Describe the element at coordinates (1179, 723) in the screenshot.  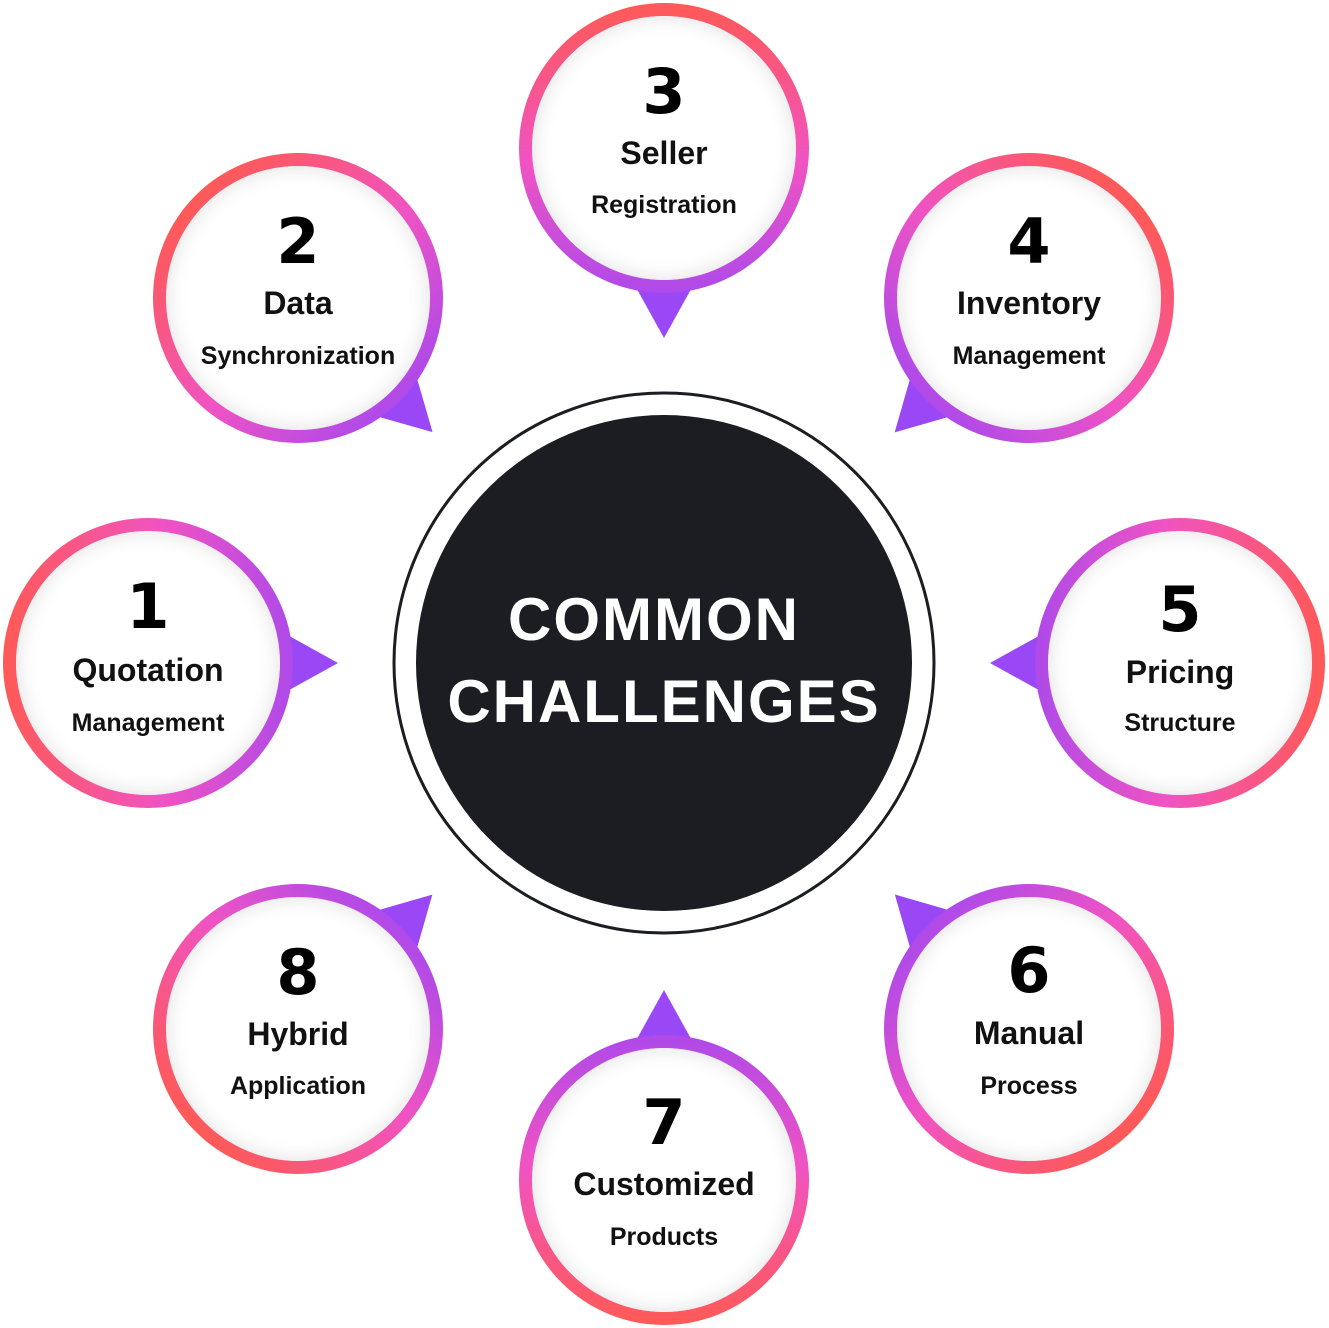
I see `bubble-subtitle: Structure` at that location.